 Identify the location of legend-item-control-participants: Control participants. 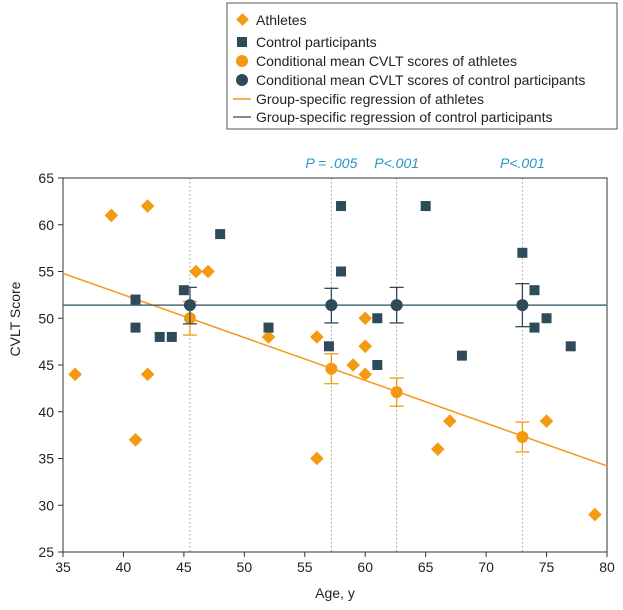
(307, 42).